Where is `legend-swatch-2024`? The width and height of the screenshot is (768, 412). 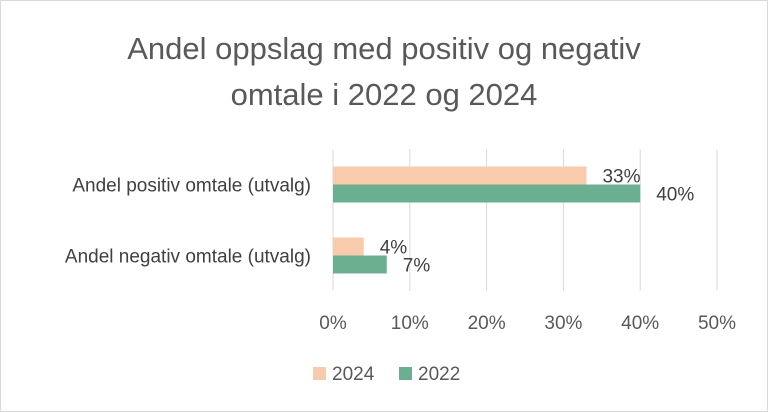 legend-swatch-2024 is located at coordinates (319, 373).